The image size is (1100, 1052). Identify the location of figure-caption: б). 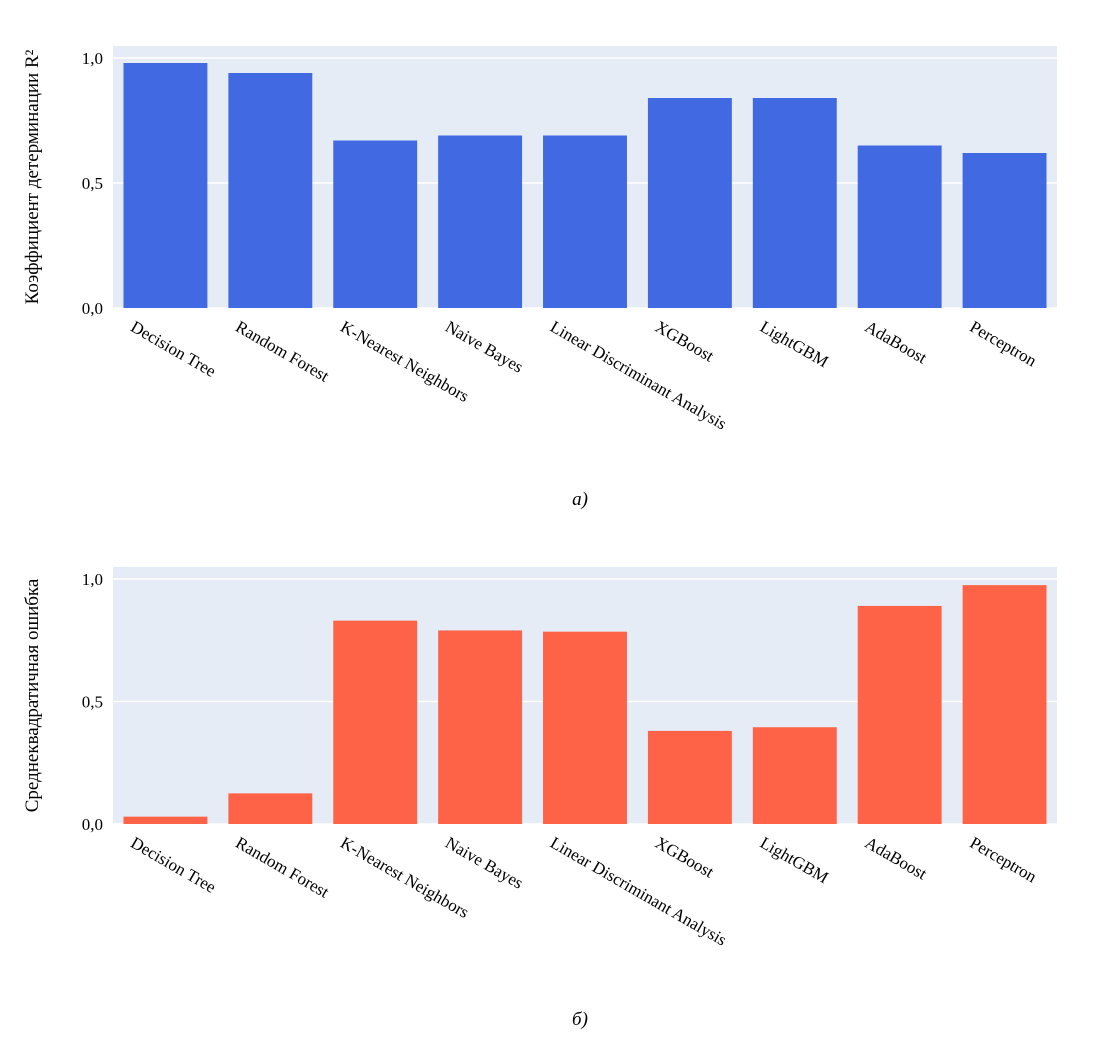
(580, 1019).